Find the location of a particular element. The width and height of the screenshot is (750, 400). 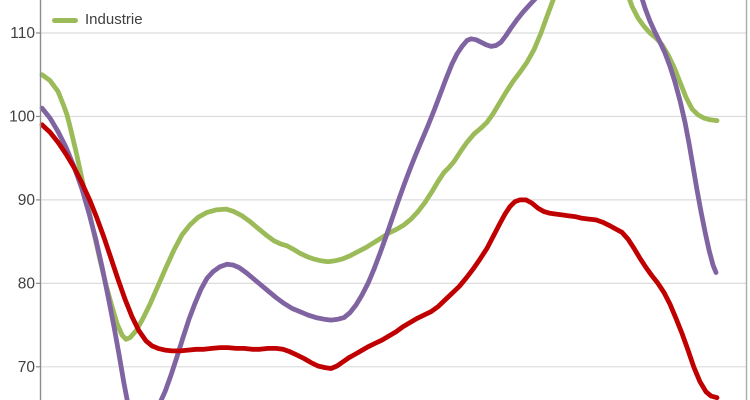

y-axis-tick-labels: 110 100 90 80 70 is located at coordinates (22, 200).